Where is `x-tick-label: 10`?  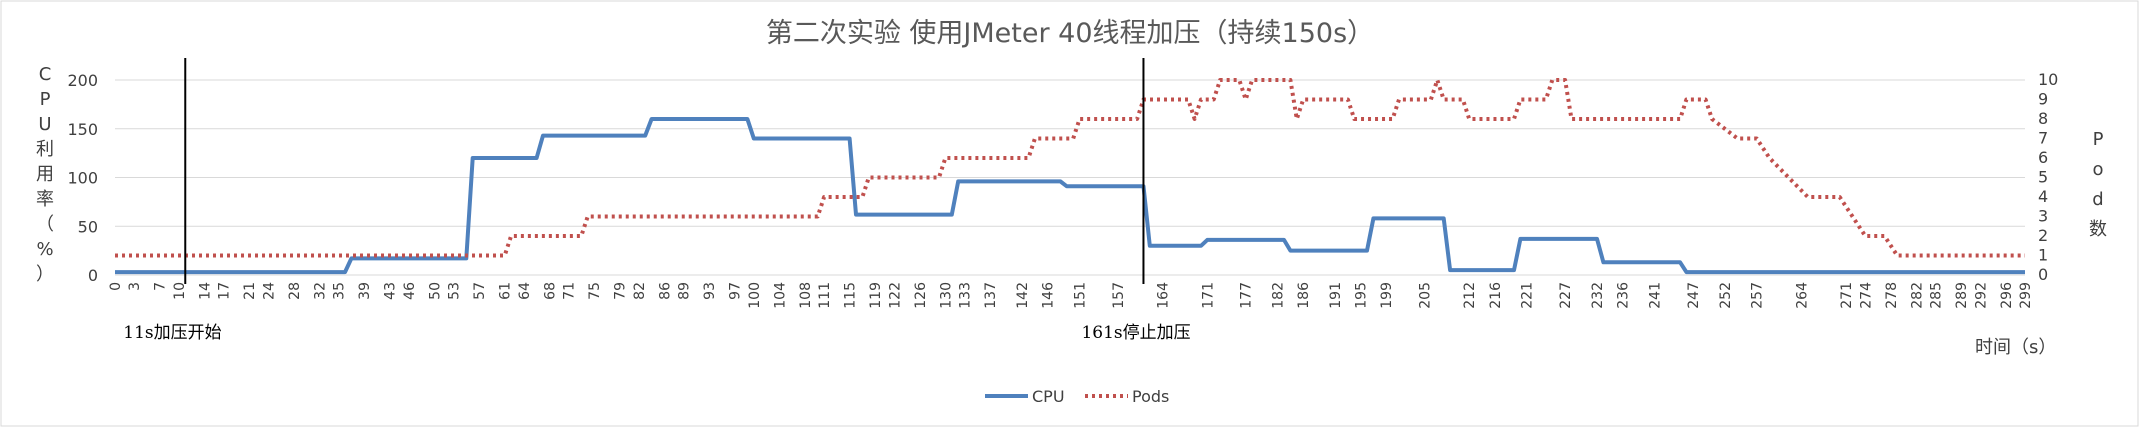 x-tick-label: 10 is located at coordinates (180, 291).